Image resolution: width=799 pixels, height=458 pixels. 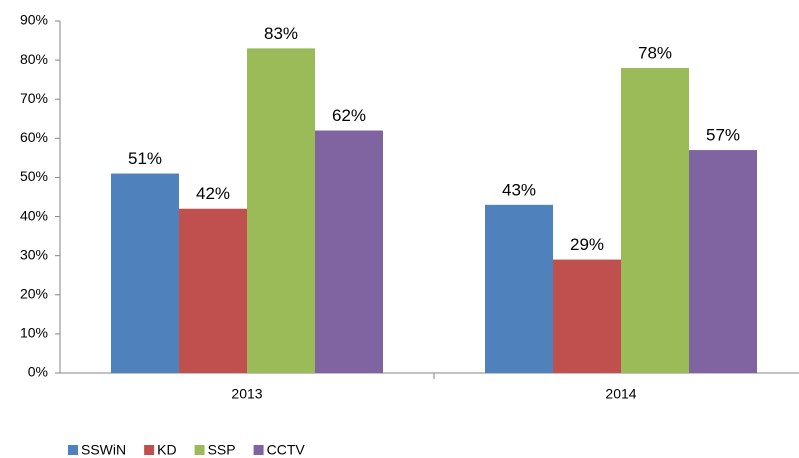 What do you see at coordinates (246, 394) in the screenshot?
I see `x-tick-label: 2013` at bounding box center [246, 394].